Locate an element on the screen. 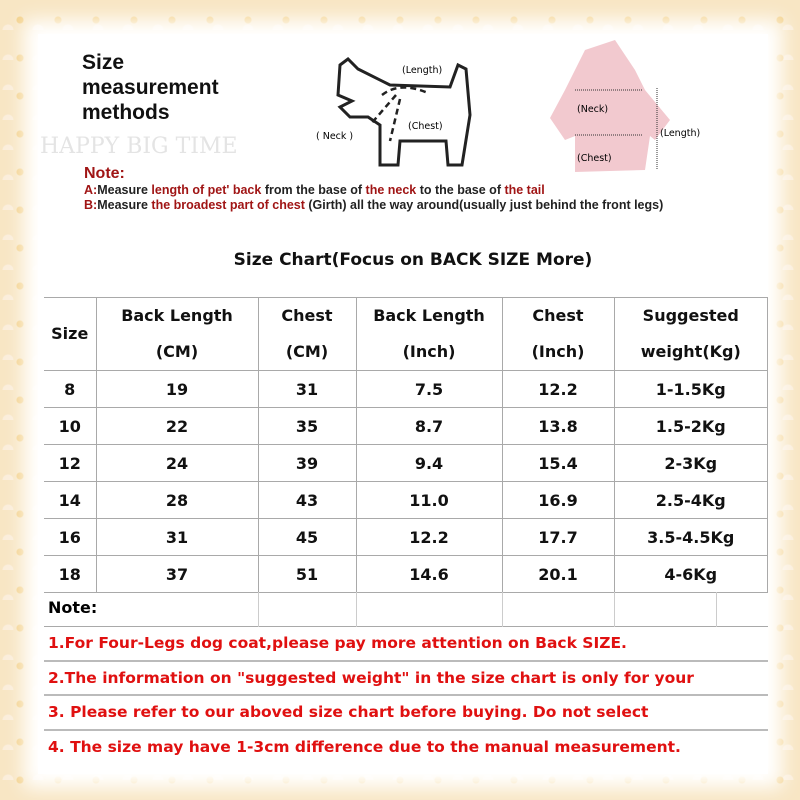 The image size is (800, 800). table-cell: 15.4 is located at coordinates (558, 463).